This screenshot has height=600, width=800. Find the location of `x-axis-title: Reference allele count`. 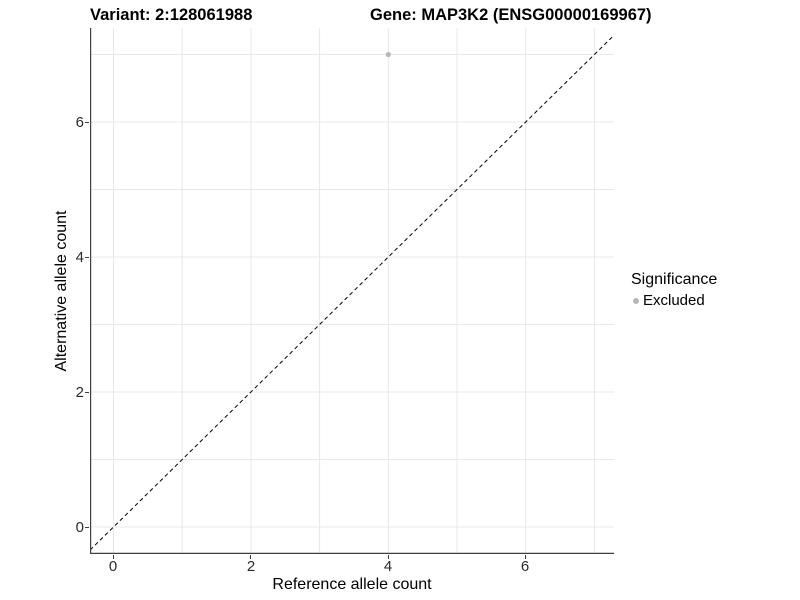

x-axis-title: Reference allele count is located at coordinates (352, 584).